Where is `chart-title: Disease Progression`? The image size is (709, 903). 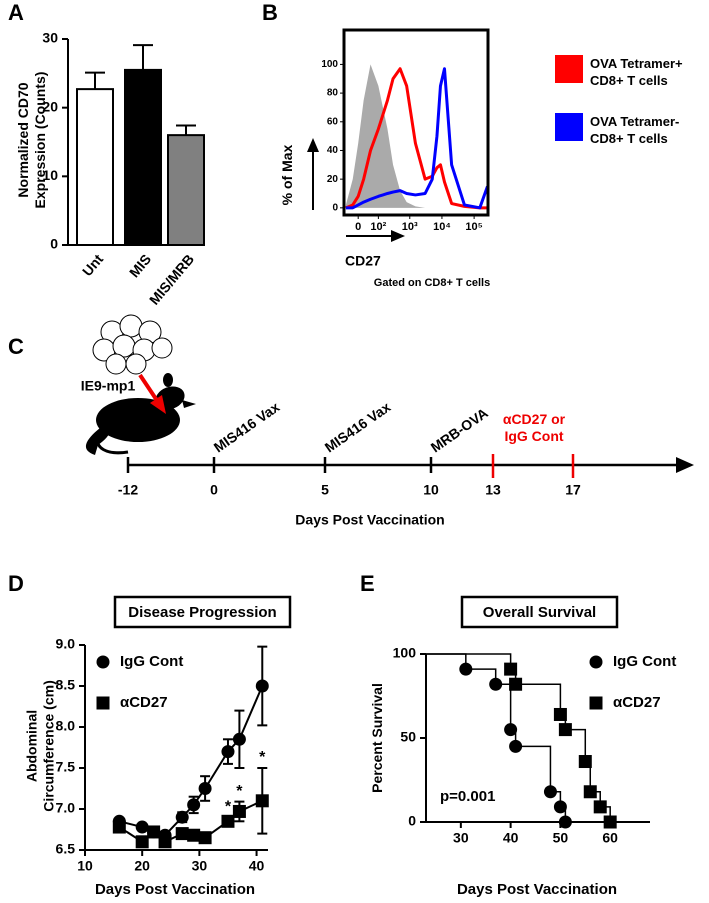 chart-title: Disease Progression is located at coordinates (202, 612).